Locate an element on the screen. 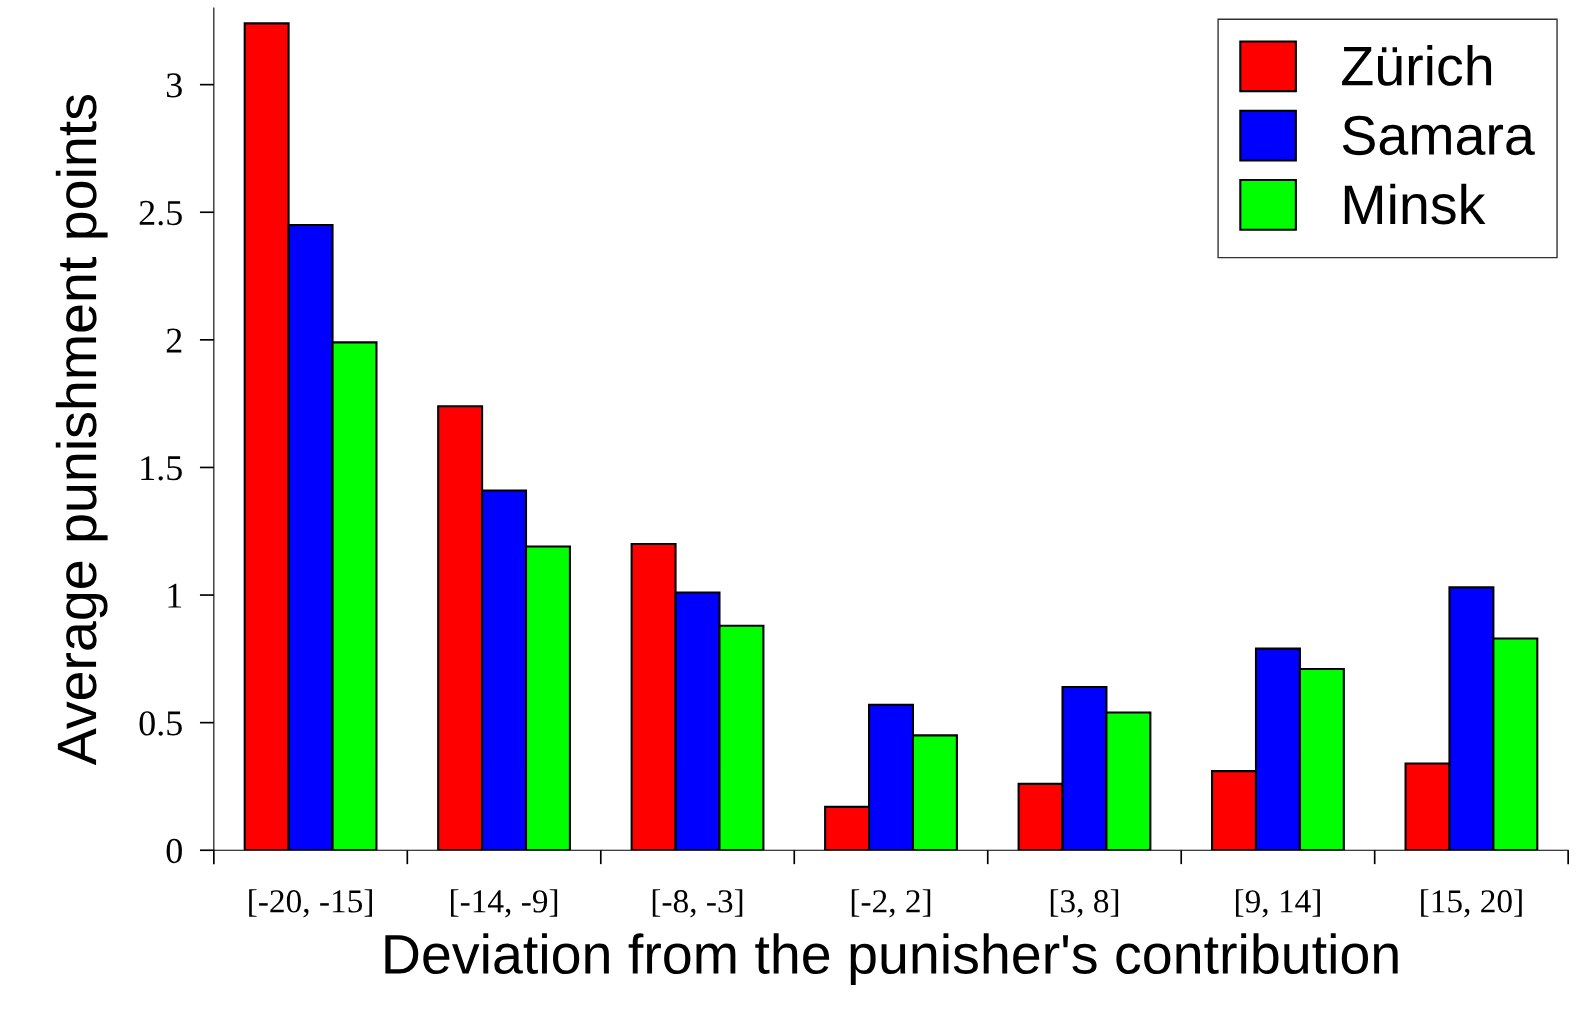 The height and width of the screenshot is (1011, 1584). y-tick-label: 0 is located at coordinates (174, 851).